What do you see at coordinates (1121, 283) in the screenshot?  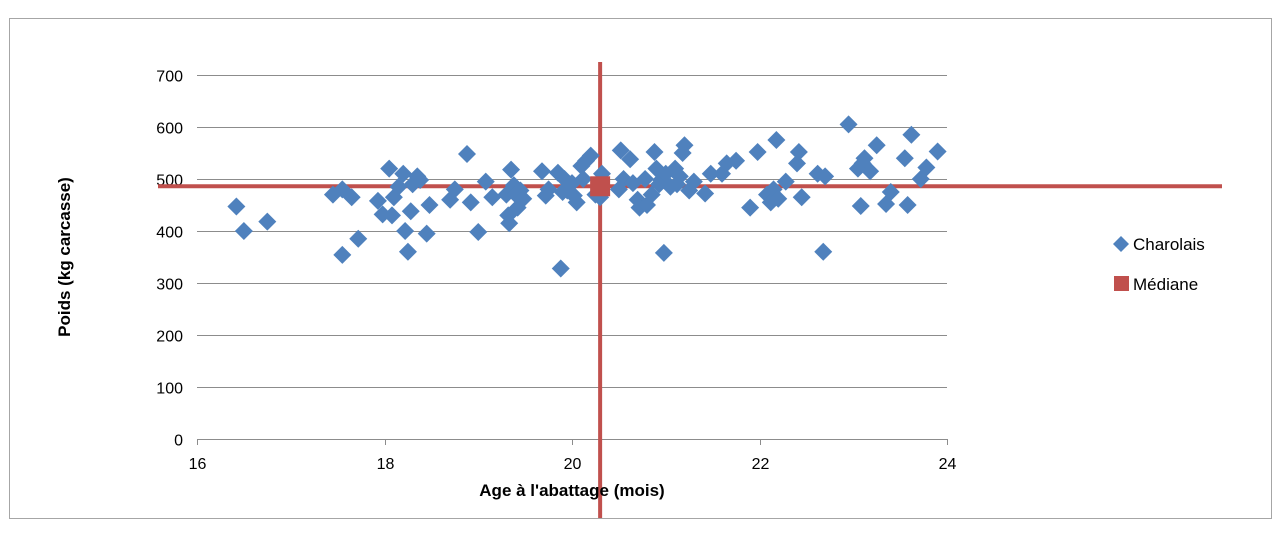 I see `legend-square-icon` at bounding box center [1121, 283].